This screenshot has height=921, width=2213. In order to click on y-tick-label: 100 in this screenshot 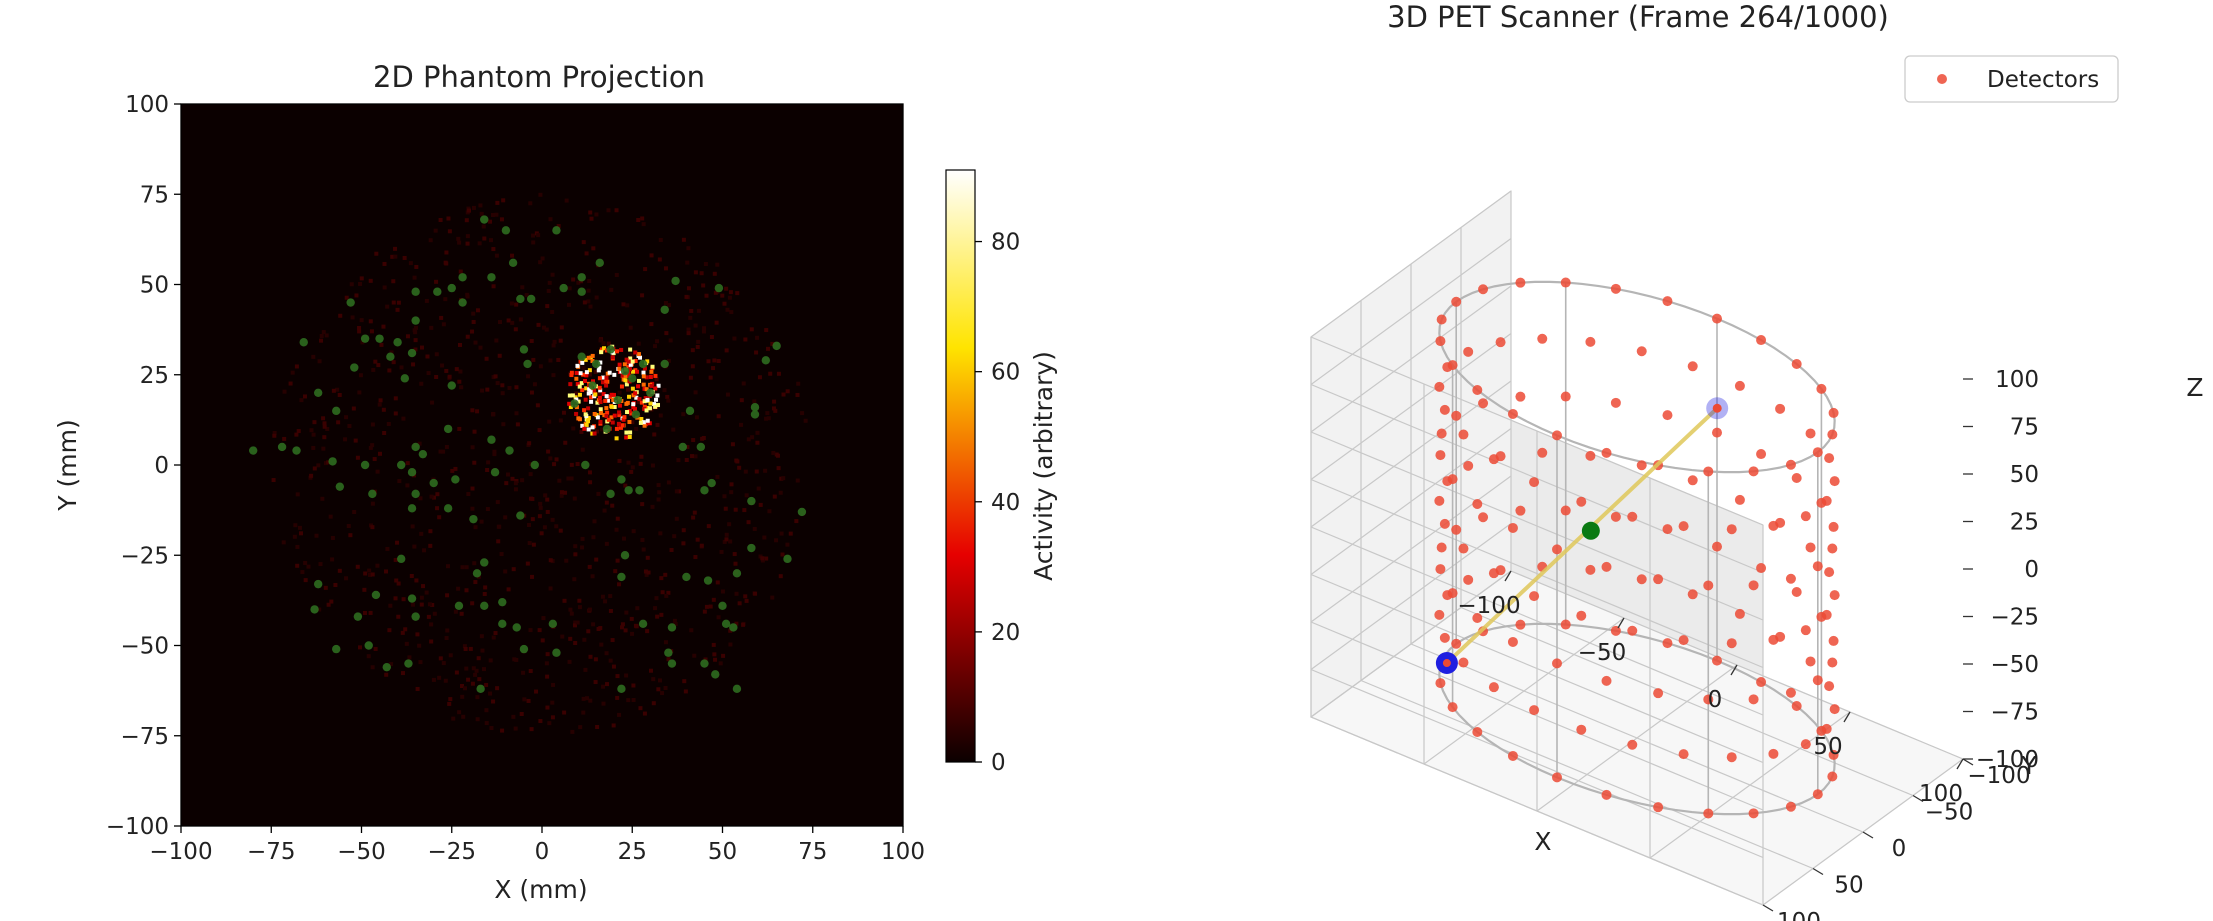, I will do `click(147, 105)`.